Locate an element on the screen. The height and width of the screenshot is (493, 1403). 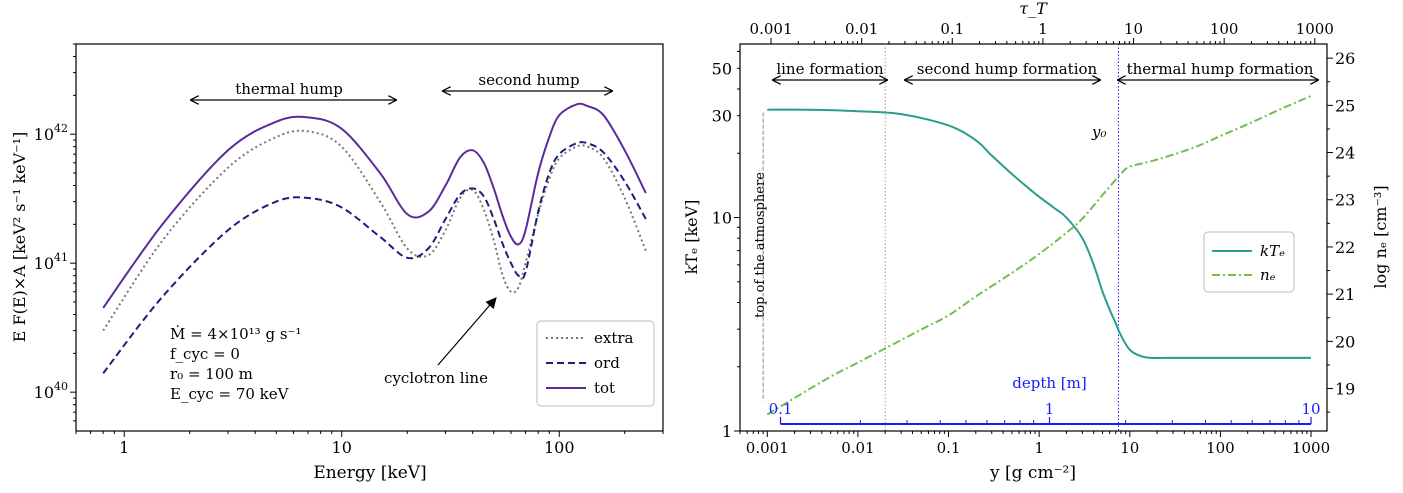
atmosphere-right-tick-label: 23 is located at coordinates (1345, 200).